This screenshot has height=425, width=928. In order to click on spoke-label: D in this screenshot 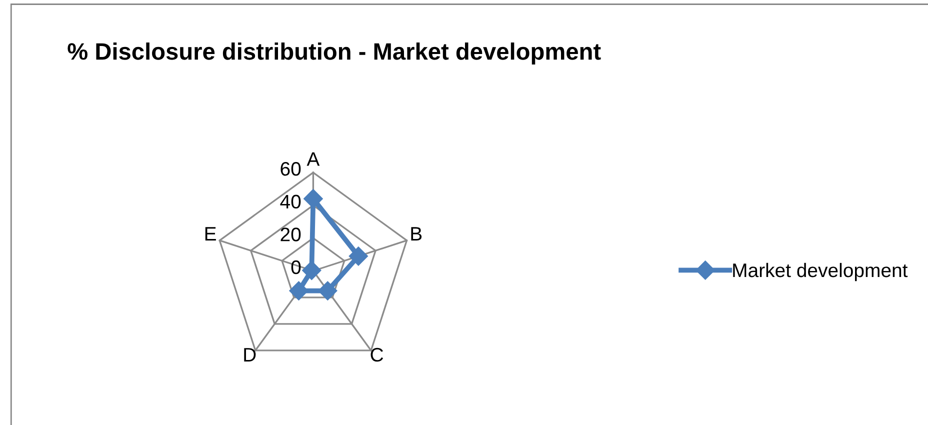, I will do `click(250, 355)`.